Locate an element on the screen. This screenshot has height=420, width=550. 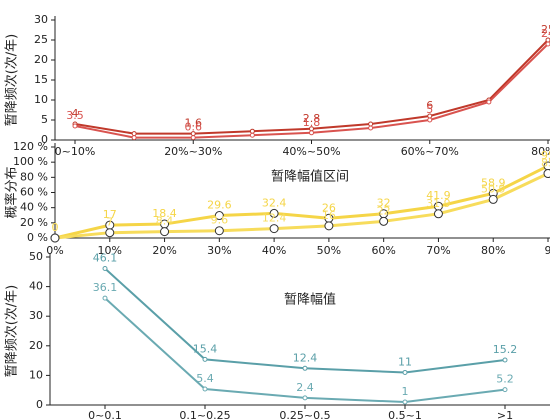
data-label: 11 is located at coordinates (405, 361).